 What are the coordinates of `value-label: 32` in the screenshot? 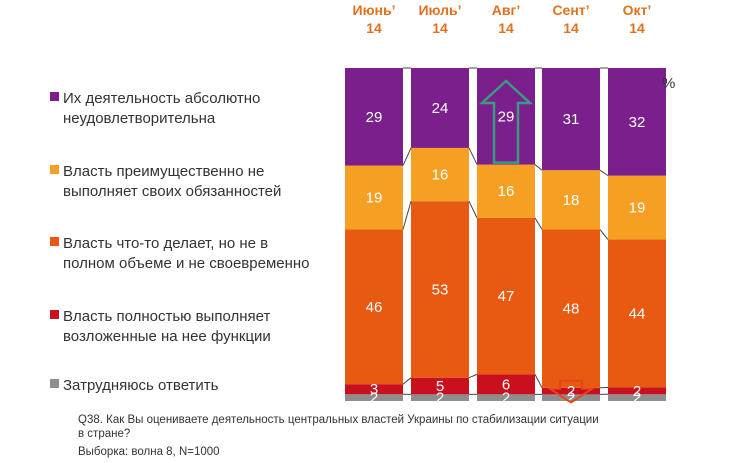 It's located at (637, 122).